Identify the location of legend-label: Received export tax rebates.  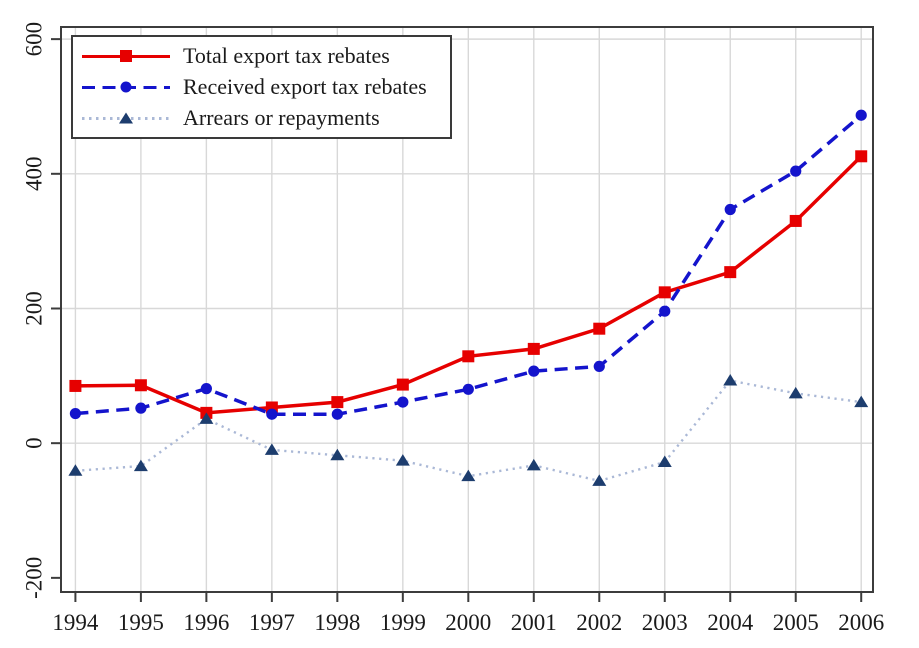
(305, 86).